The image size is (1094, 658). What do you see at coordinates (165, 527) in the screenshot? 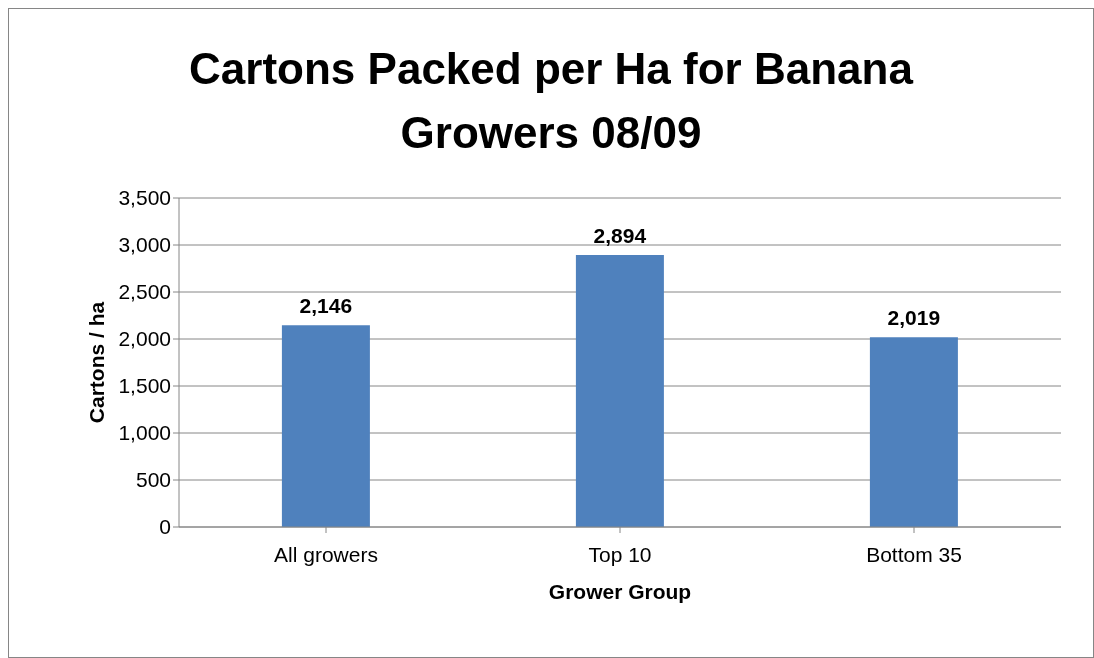
I see `y-tick-label: 0` at bounding box center [165, 527].